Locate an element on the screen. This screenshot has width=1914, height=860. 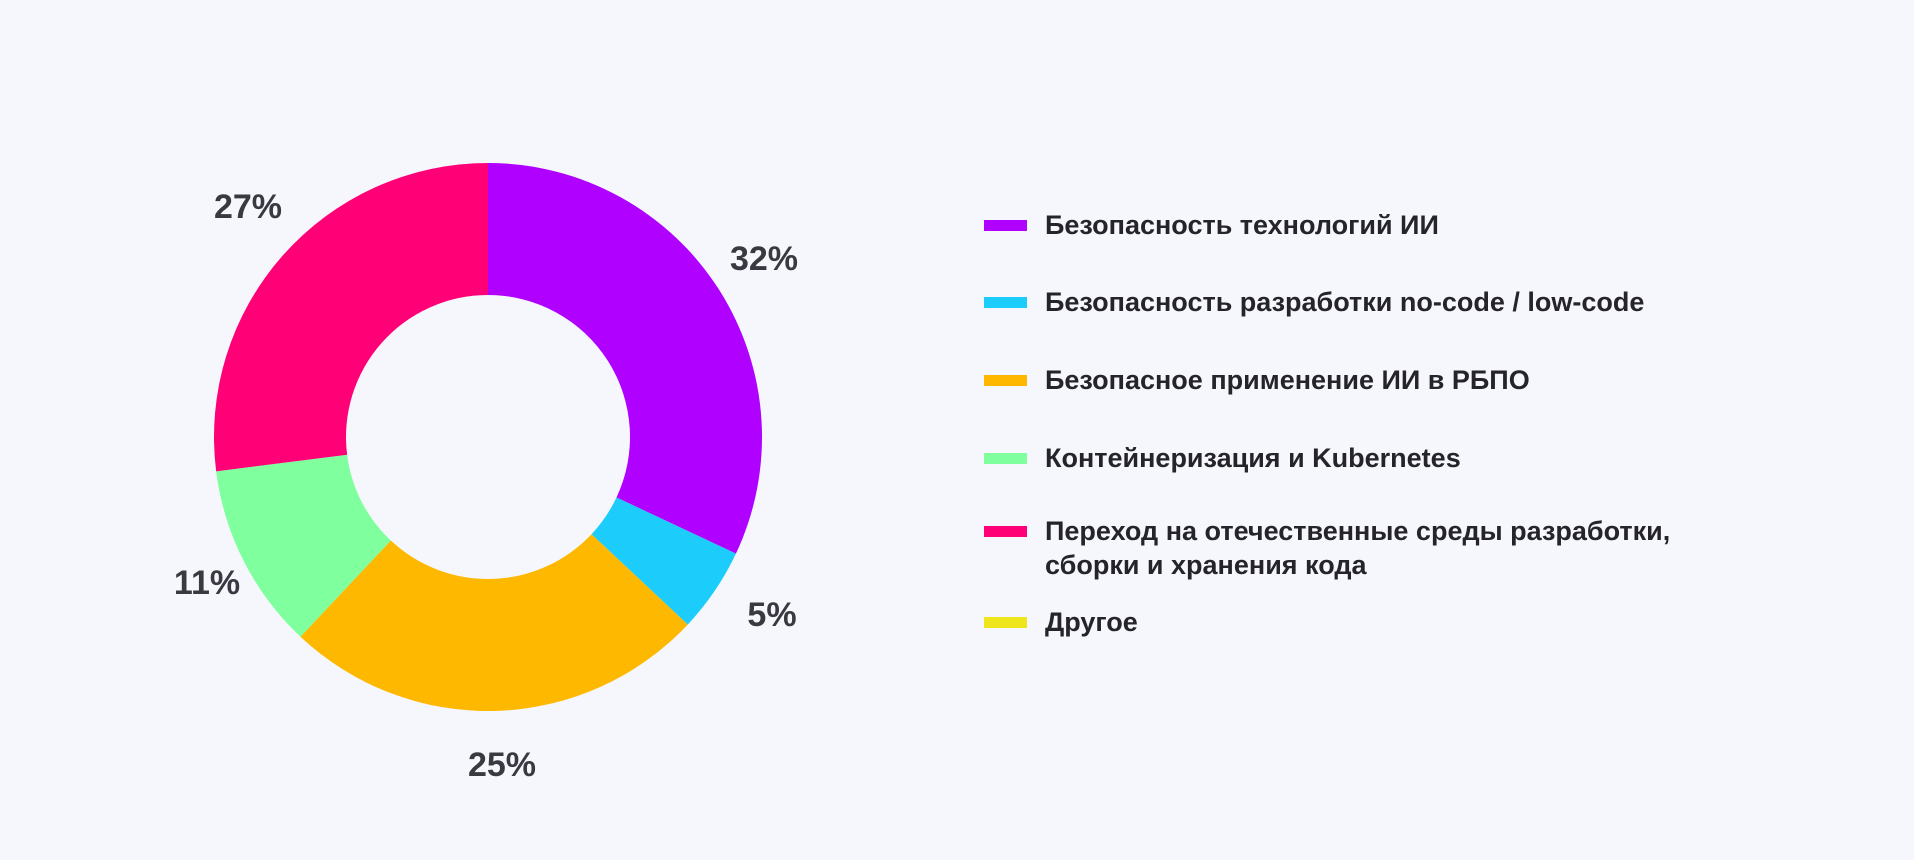
legend-label: Безопасность технологий ИИ is located at coordinates (1242, 225).